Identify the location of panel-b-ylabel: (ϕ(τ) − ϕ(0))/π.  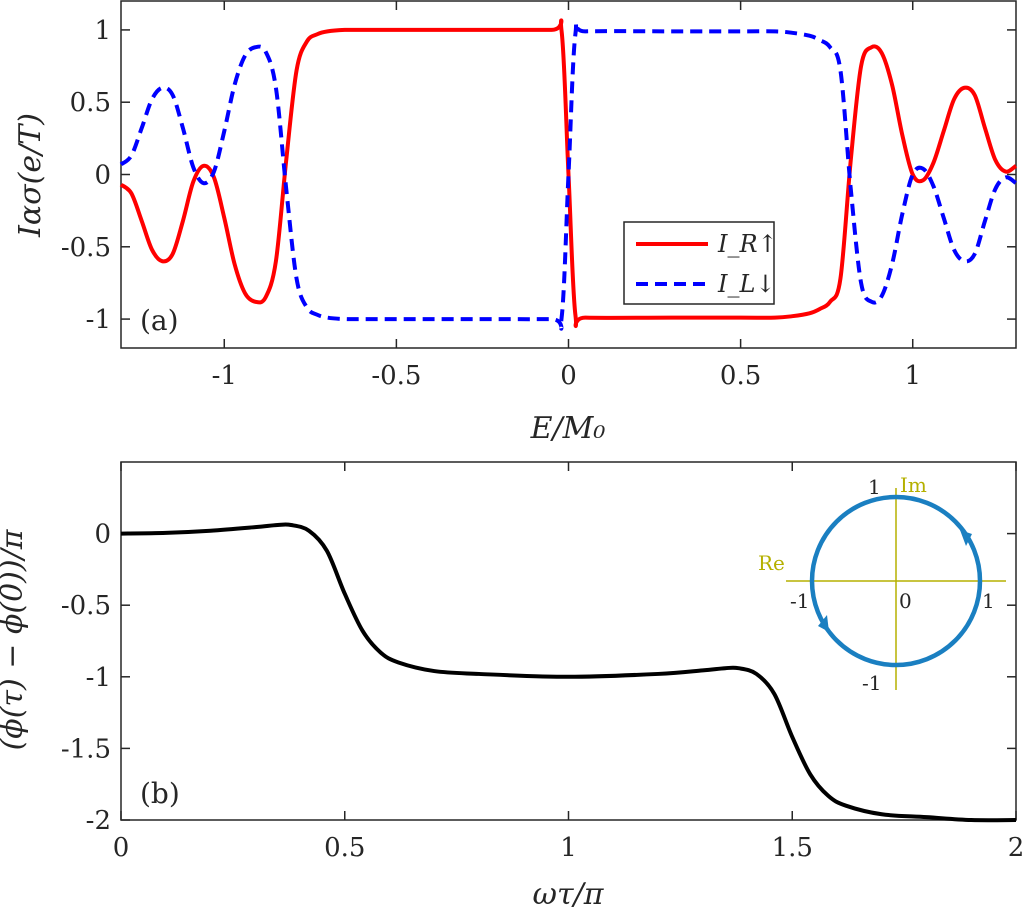
(15, 639).